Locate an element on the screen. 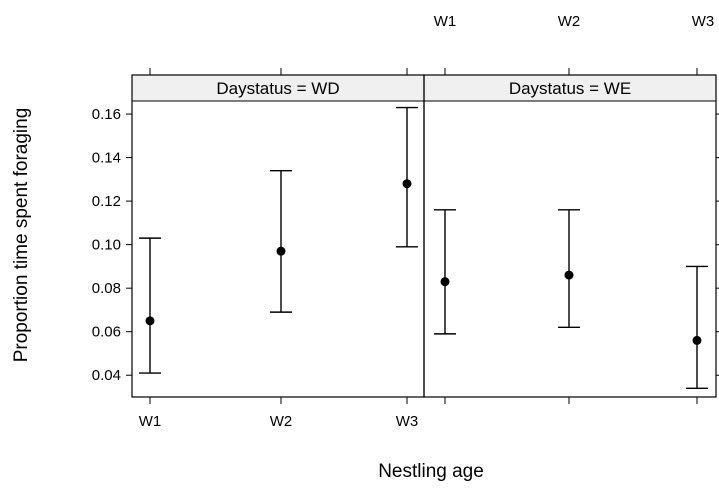 This screenshot has height=493, width=719. x-tick-label-top: W1 is located at coordinates (445, 21).